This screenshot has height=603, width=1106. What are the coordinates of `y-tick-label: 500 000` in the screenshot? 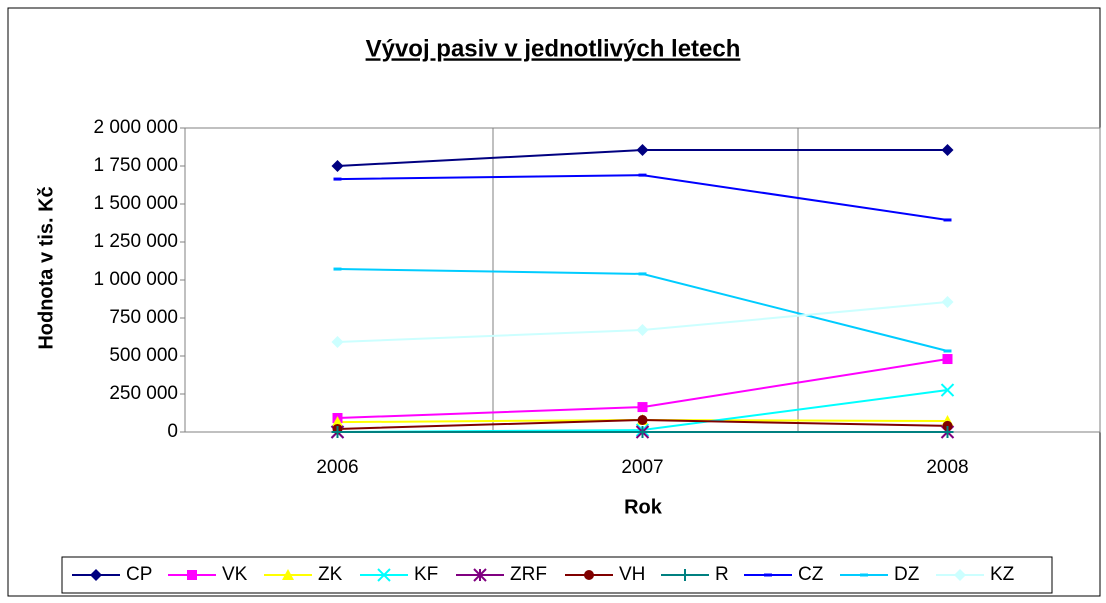 It's located at (143, 355).